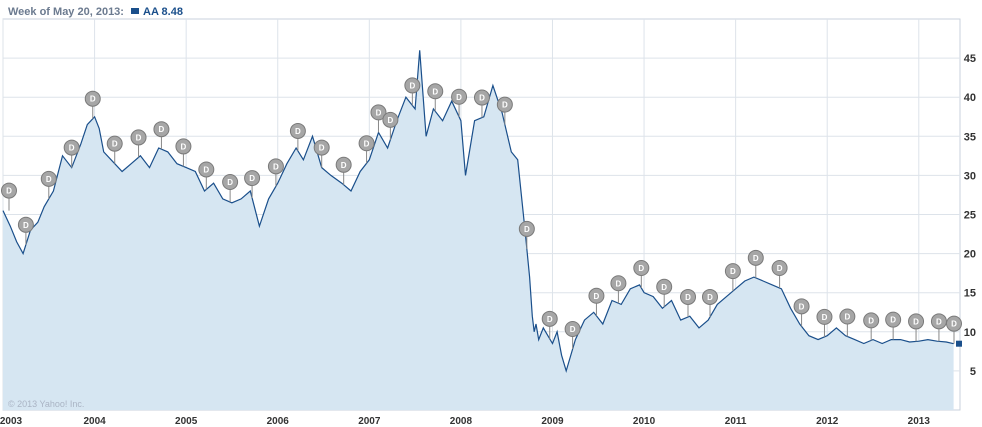 This screenshot has width=982, height=427. What do you see at coordinates (970, 294) in the screenshot?
I see `y-tick-label: 15` at bounding box center [970, 294].